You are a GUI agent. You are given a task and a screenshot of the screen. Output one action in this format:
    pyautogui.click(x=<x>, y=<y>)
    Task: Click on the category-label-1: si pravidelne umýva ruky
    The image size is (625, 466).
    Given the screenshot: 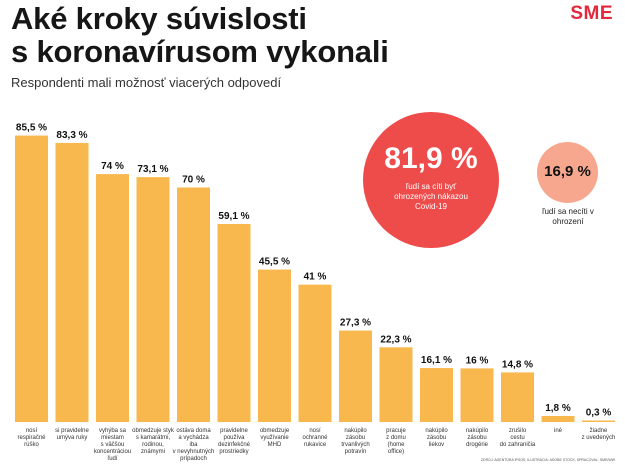 What is the action you would take?
    pyautogui.click(x=72, y=434)
    